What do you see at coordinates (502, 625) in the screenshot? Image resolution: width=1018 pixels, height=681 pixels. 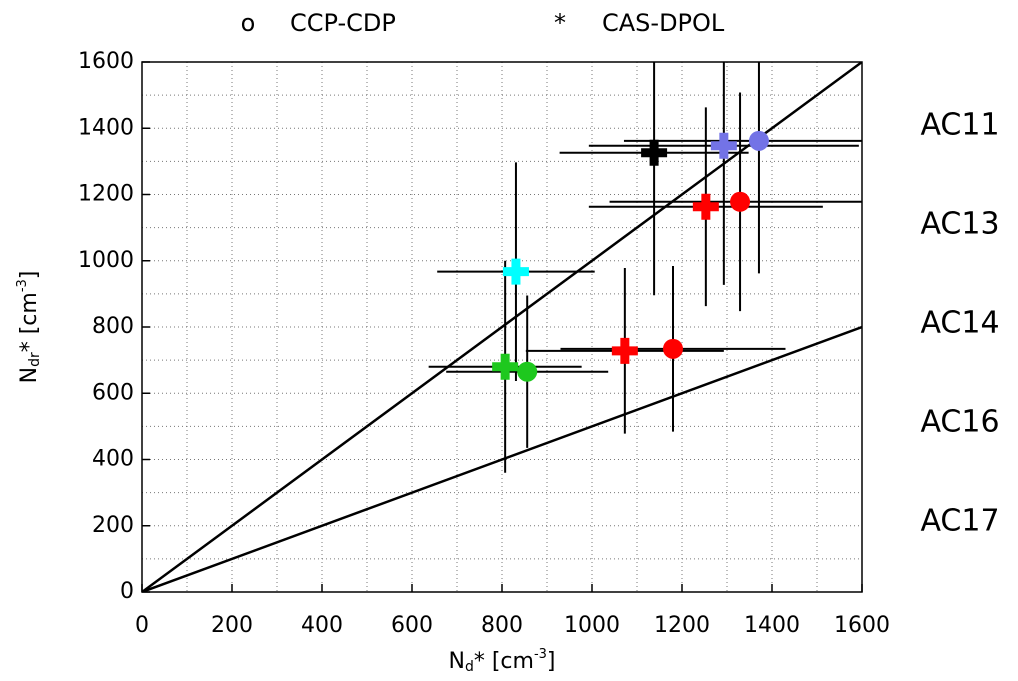 I see `x-tick-label: 800` at bounding box center [502, 625].